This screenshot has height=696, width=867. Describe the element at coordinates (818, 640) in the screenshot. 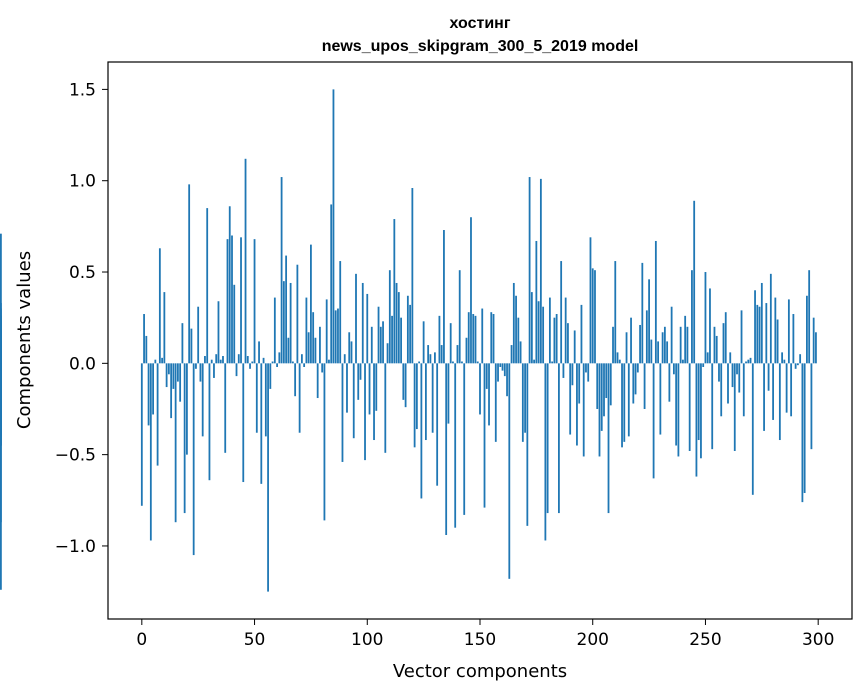

I see `x-tick-label: 300` at that location.